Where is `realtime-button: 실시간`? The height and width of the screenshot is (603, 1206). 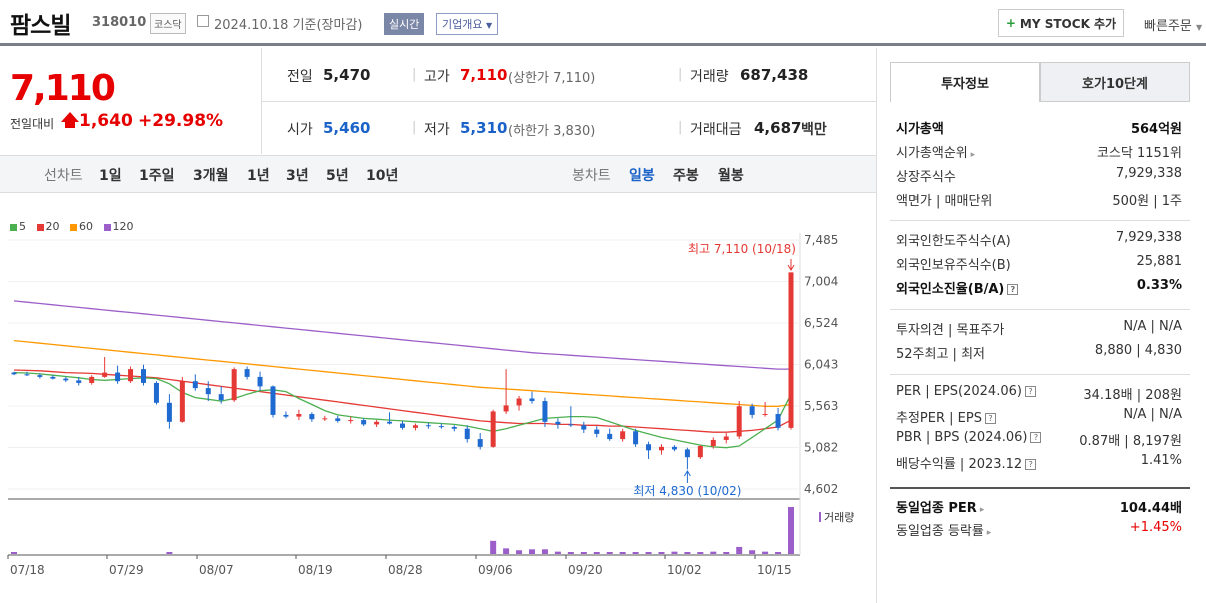
realtime-button: 실시간 is located at coordinates (404, 24).